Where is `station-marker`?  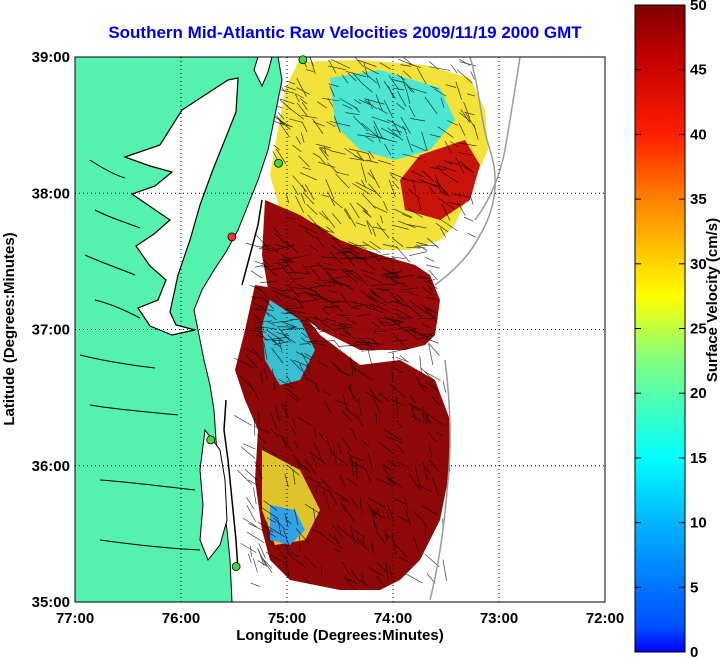
station-marker is located at coordinates (236, 566).